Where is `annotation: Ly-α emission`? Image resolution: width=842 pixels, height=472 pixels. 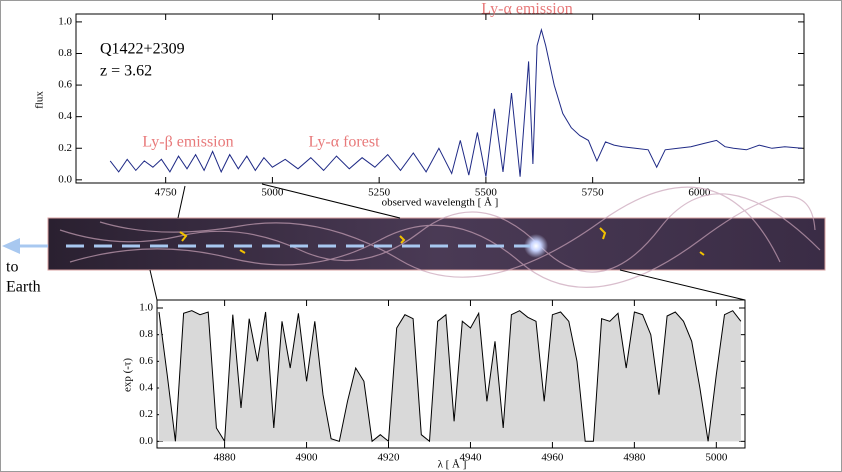 annotation: Ly-α emission is located at coordinates (527, 9).